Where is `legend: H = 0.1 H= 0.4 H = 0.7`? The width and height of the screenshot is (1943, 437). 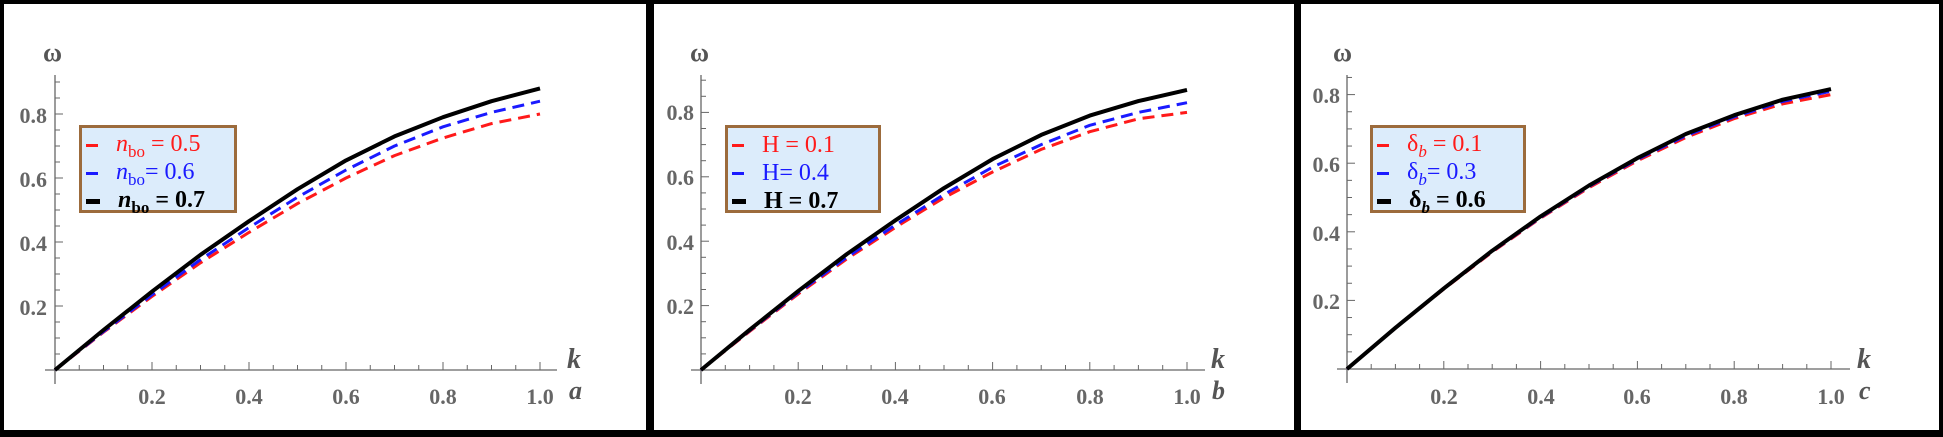
legend: H = 0.1 H= 0.4 H = 0.7 is located at coordinates (803, 170).